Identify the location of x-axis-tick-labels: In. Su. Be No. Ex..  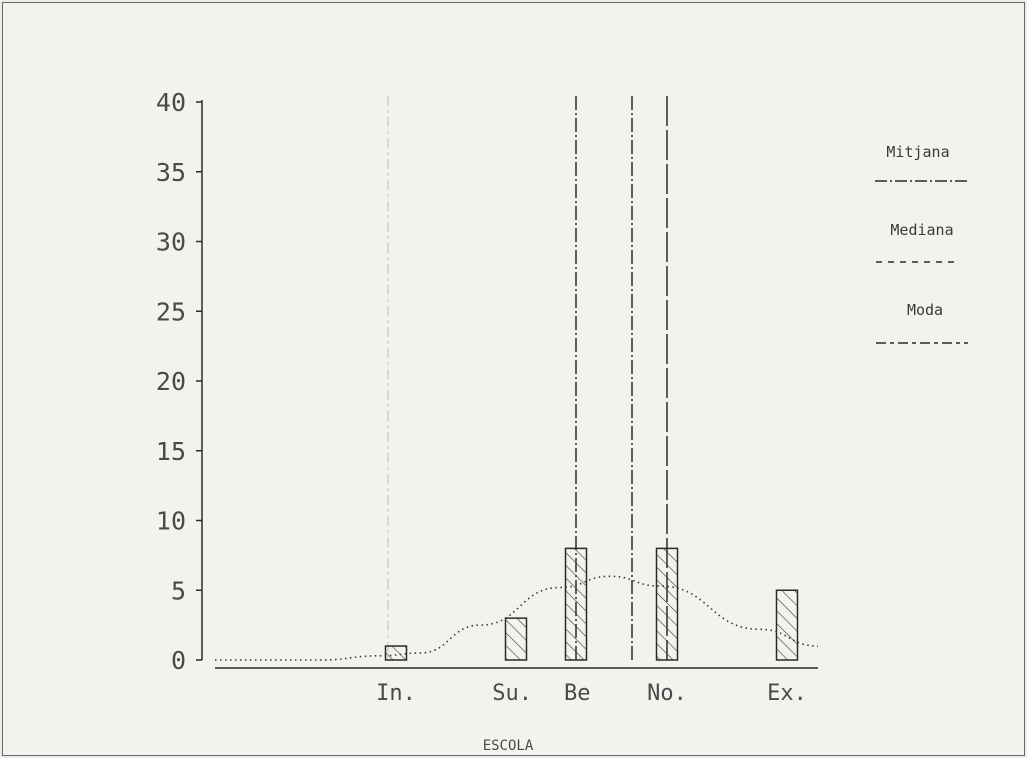
(591, 693).